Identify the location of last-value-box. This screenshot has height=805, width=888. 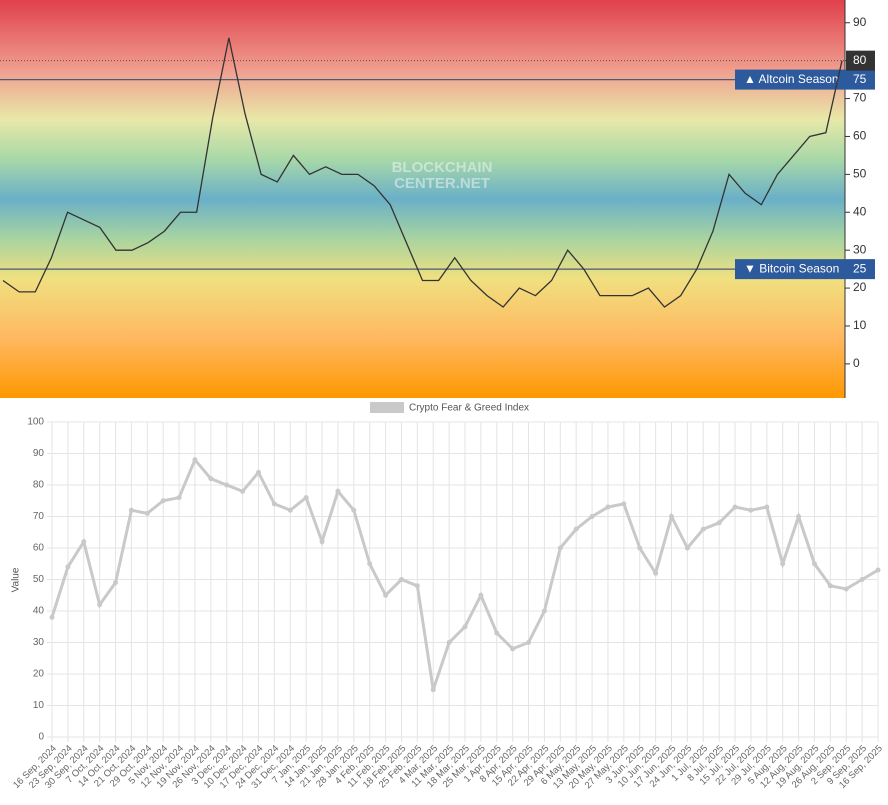
(860, 60).